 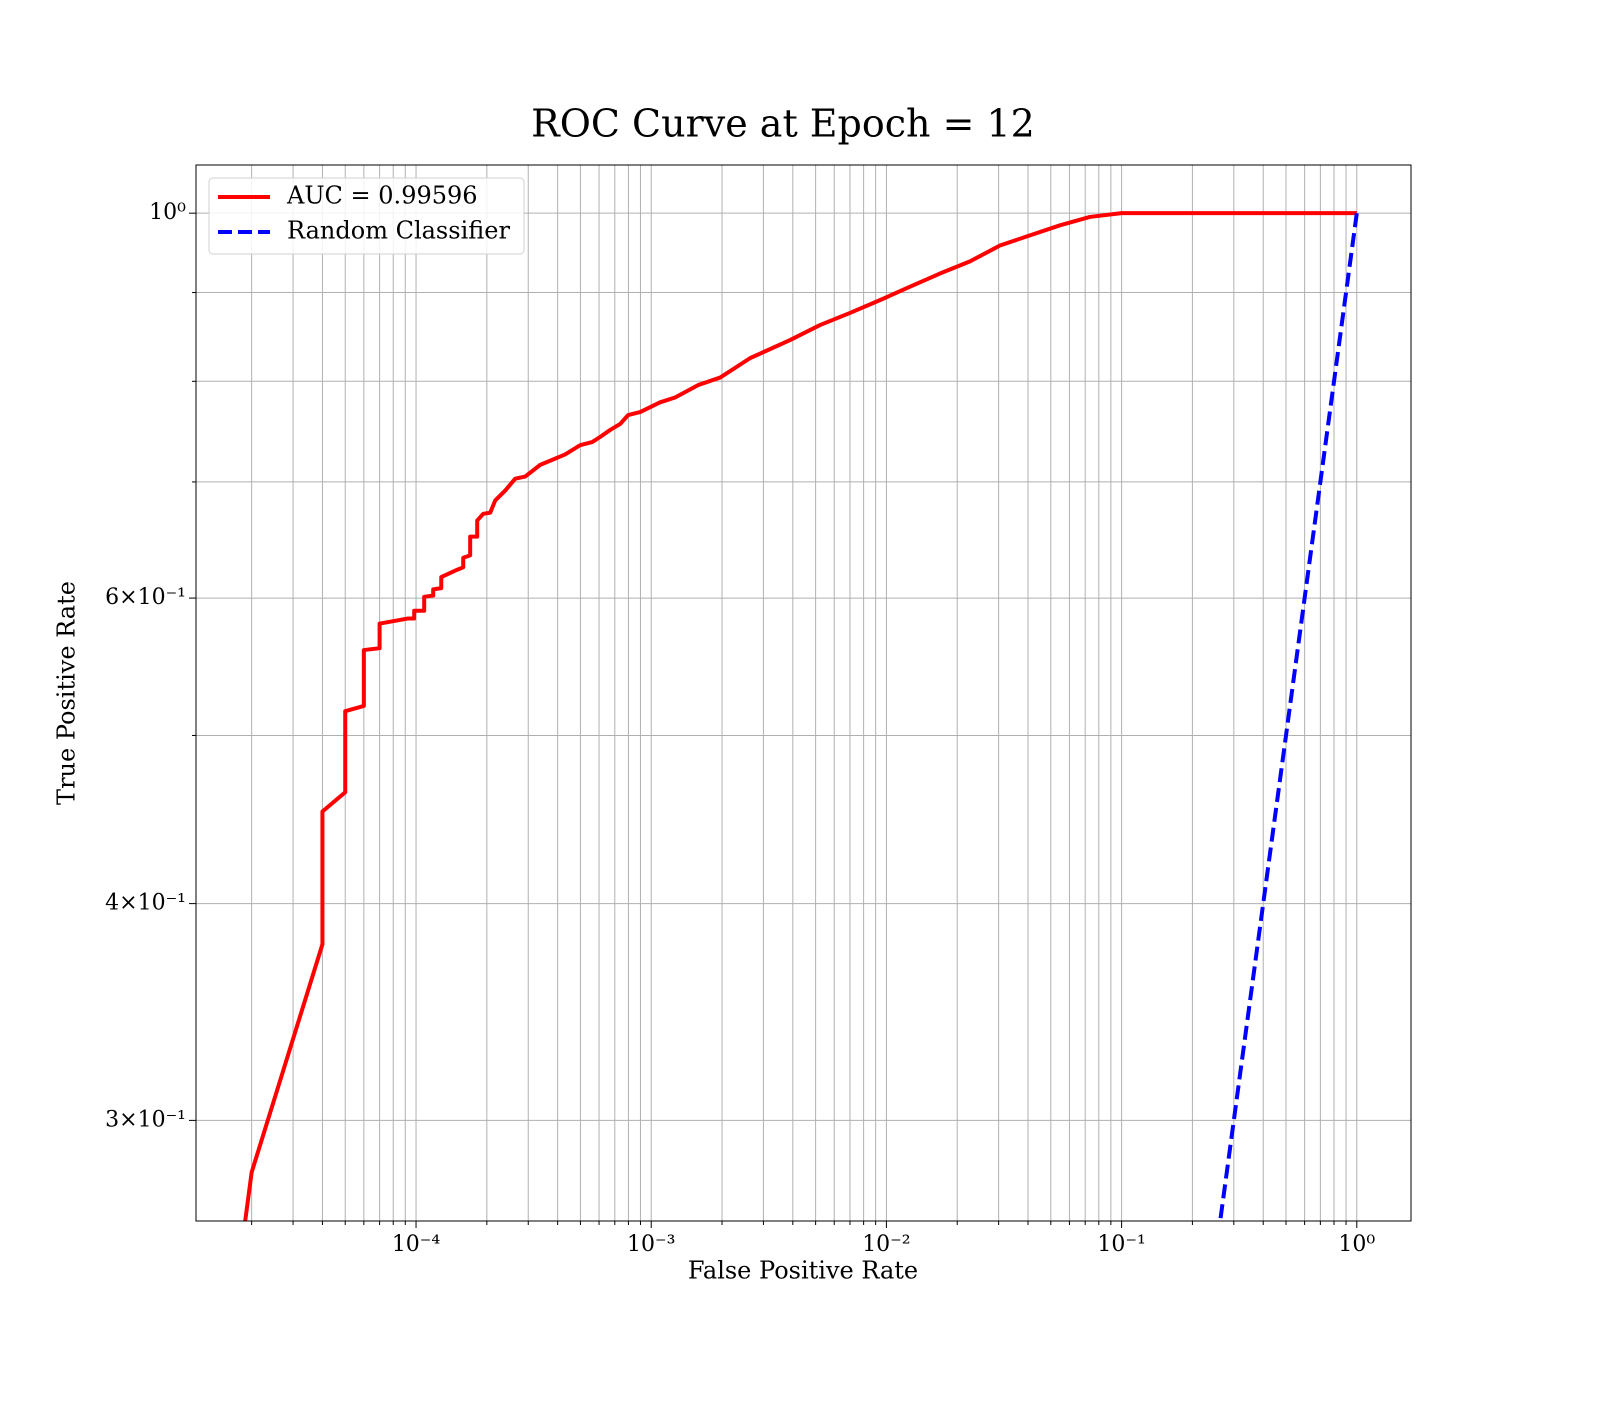 I want to click on y-axis-label: True Positive Rate, so click(x=67, y=693).